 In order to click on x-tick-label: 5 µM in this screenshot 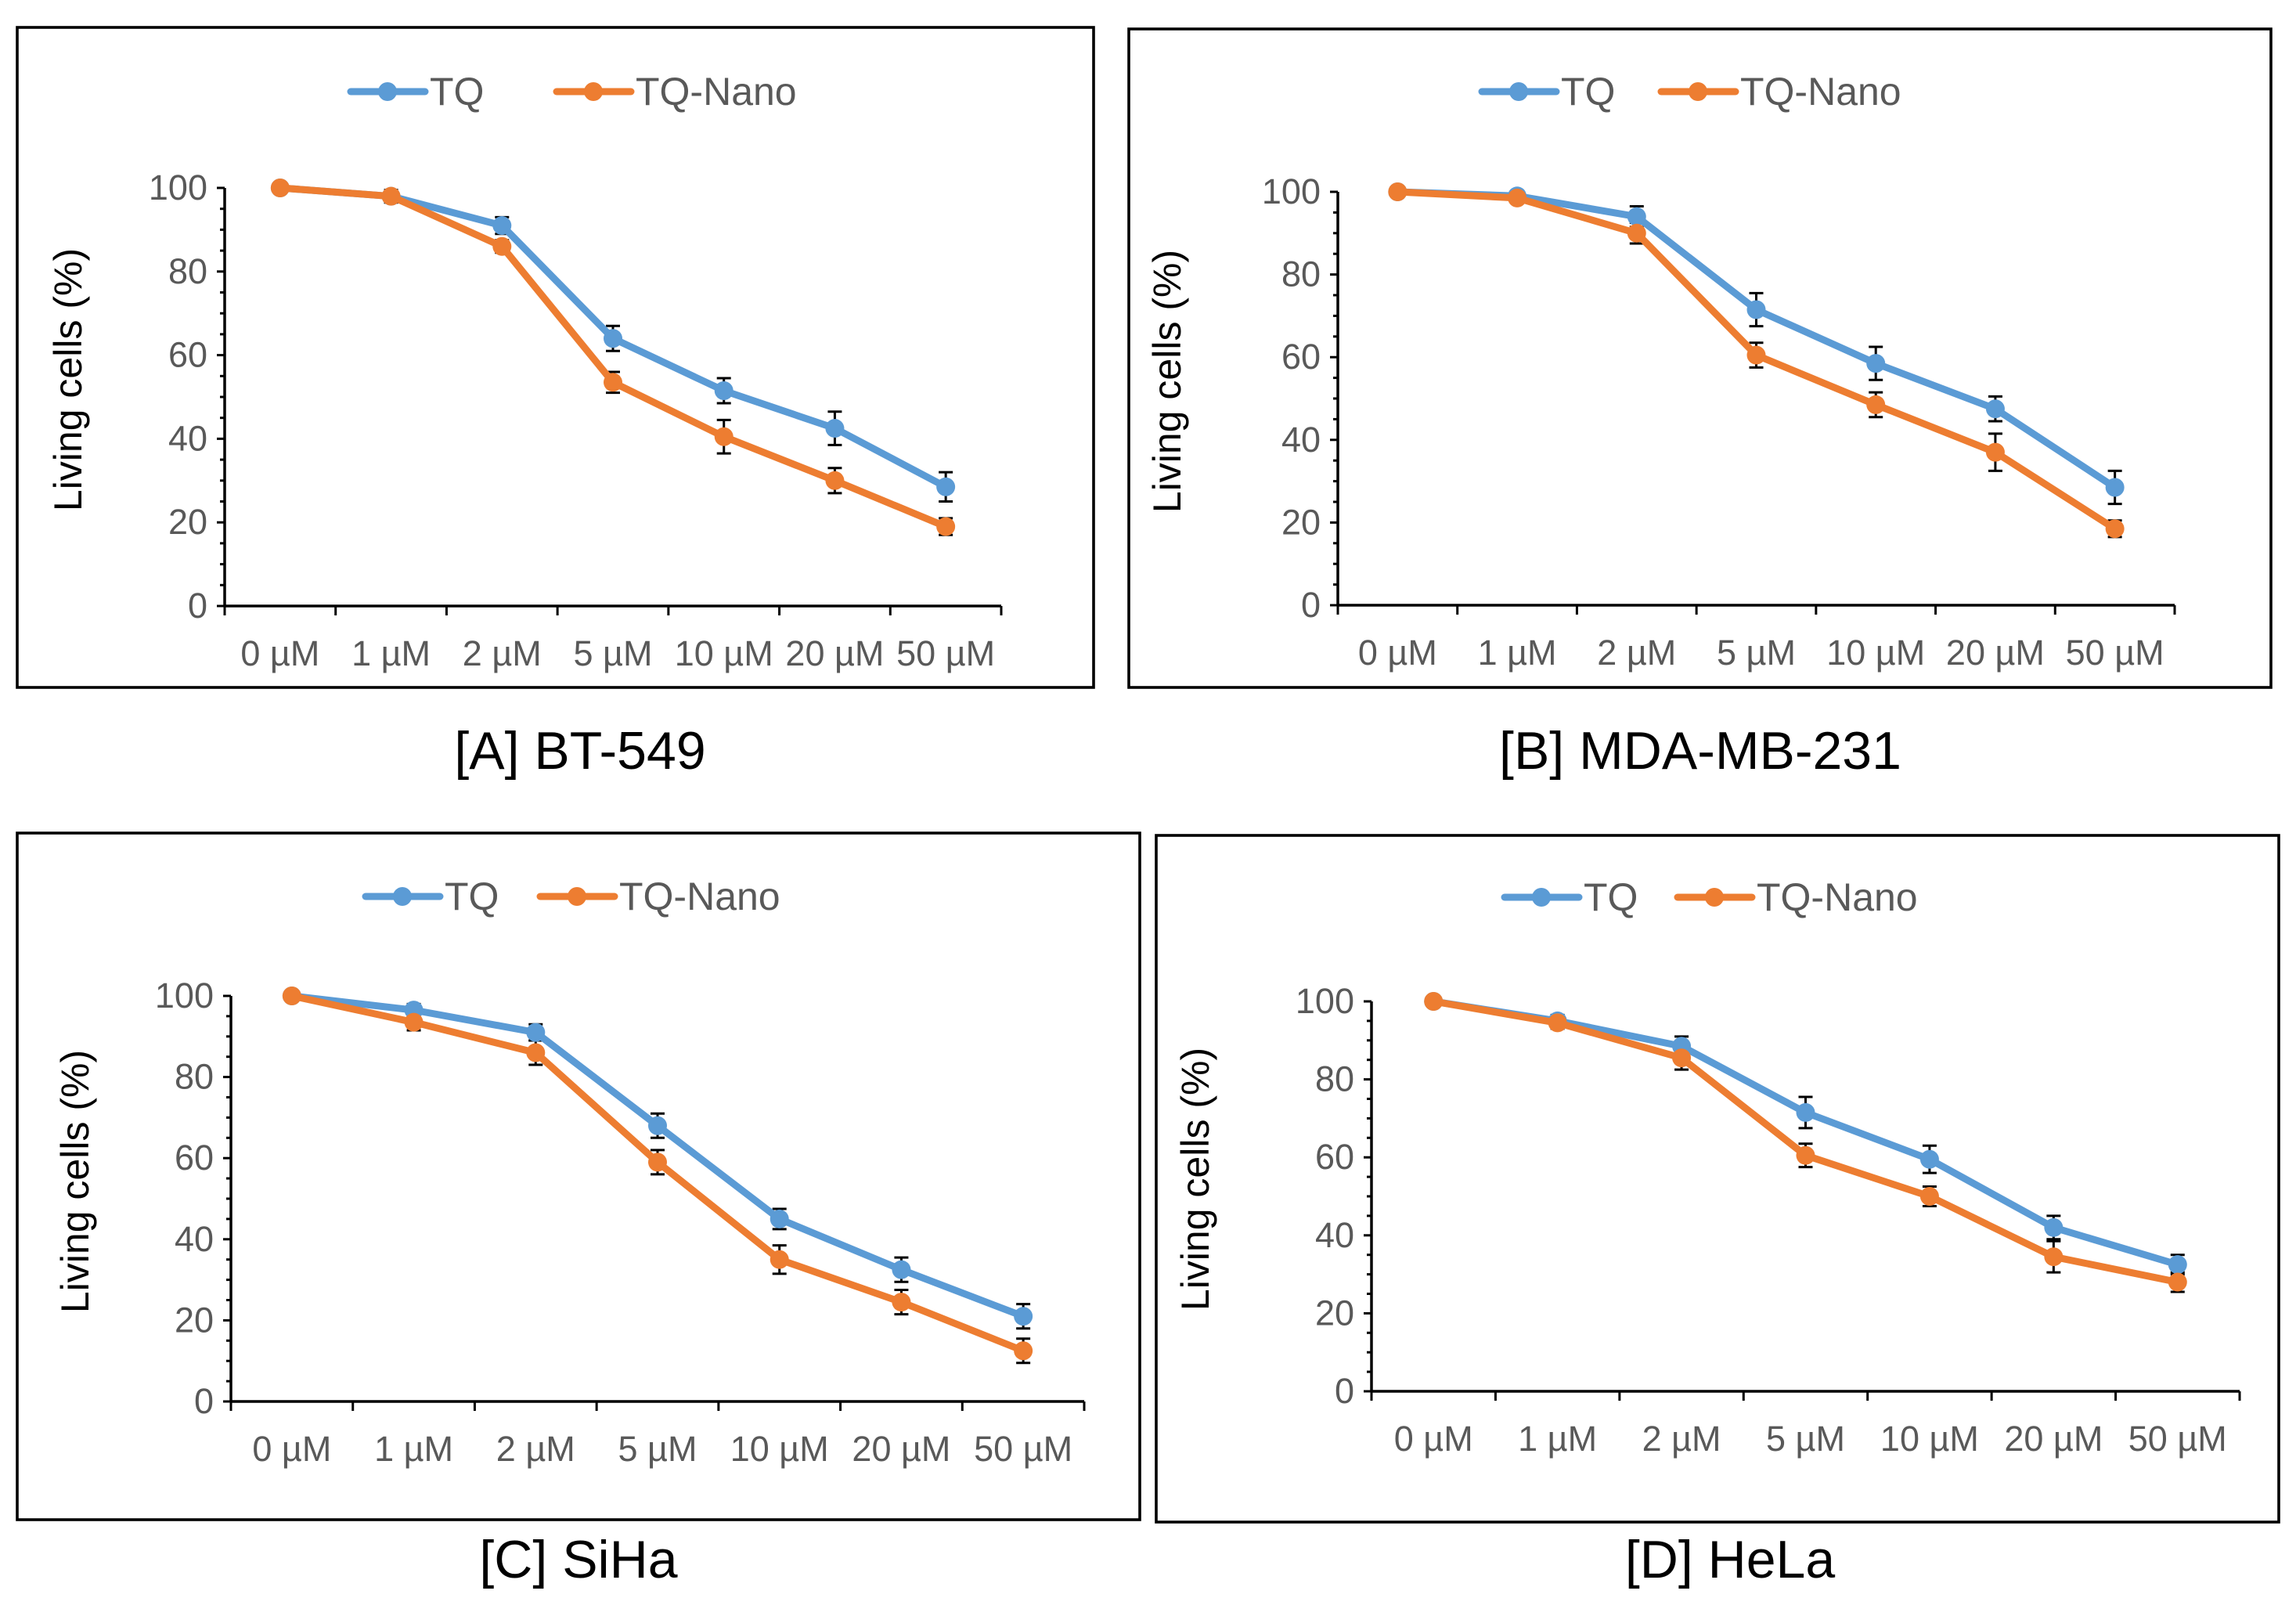, I will do `click(1756, 653)`.